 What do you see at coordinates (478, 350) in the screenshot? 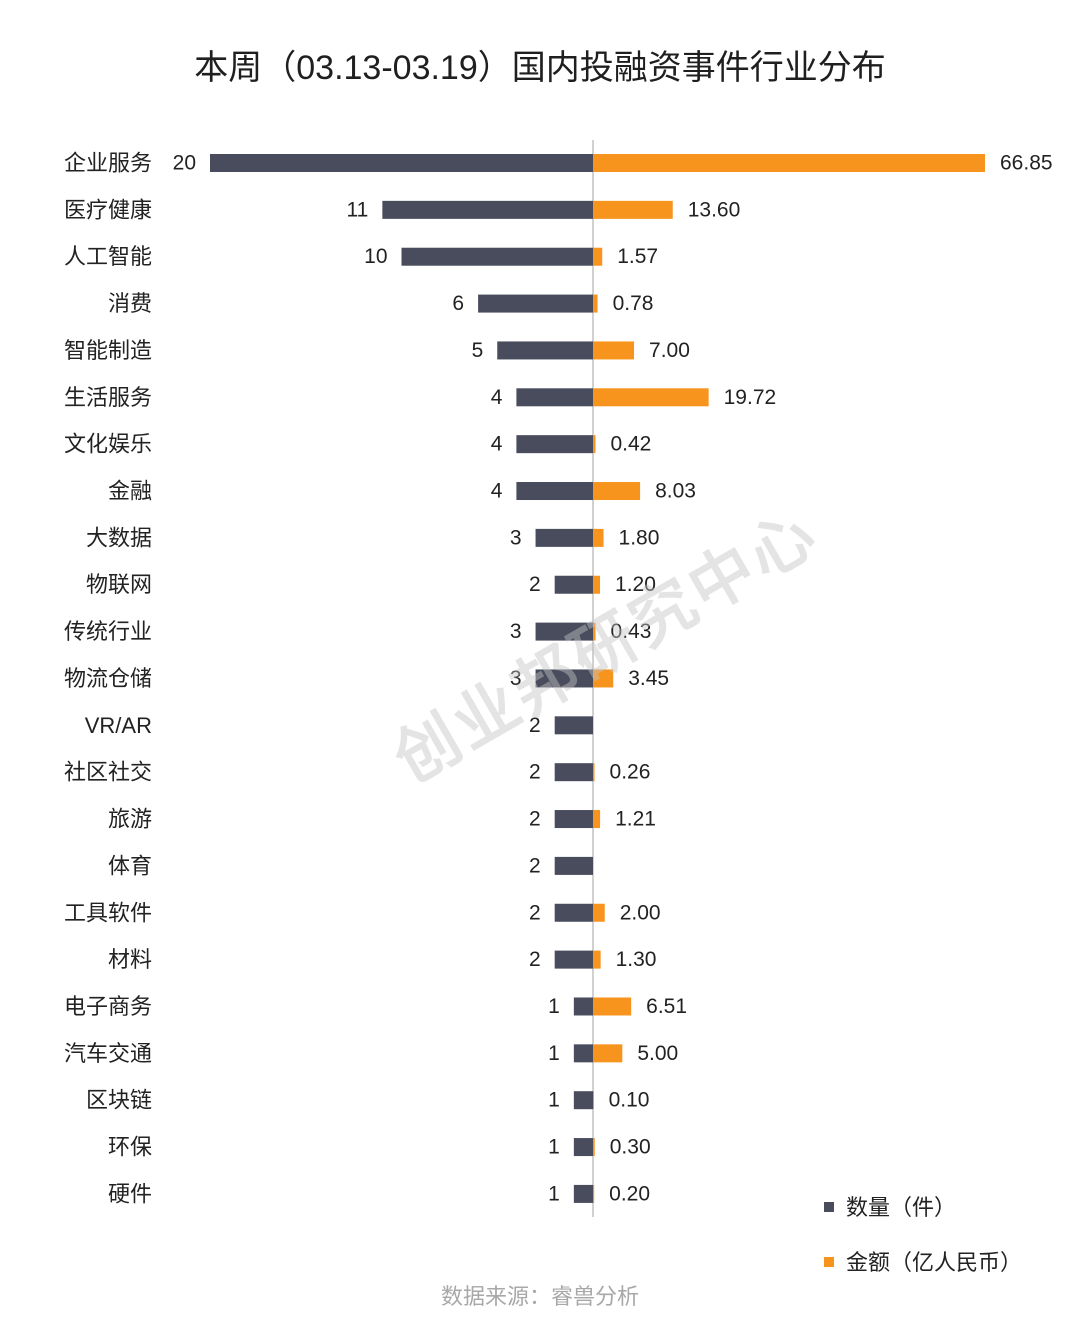
I see `count-value-label: 5` at bounding box center [478, 350].